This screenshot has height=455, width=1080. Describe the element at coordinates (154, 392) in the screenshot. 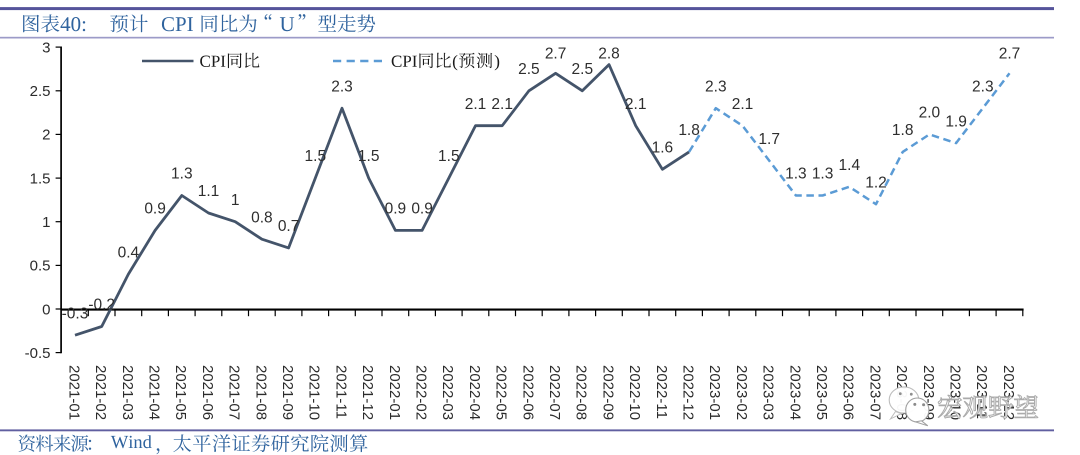

I see `svg-text: 2021-04` at that location.